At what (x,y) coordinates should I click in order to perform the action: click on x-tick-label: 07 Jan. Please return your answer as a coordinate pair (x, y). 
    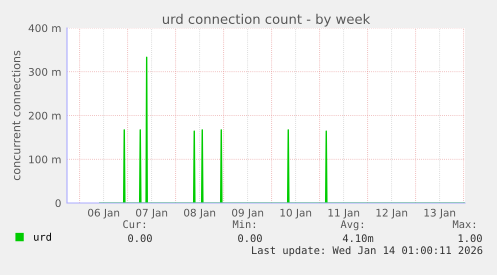
    Looking at the image, I should click on (152, 213).